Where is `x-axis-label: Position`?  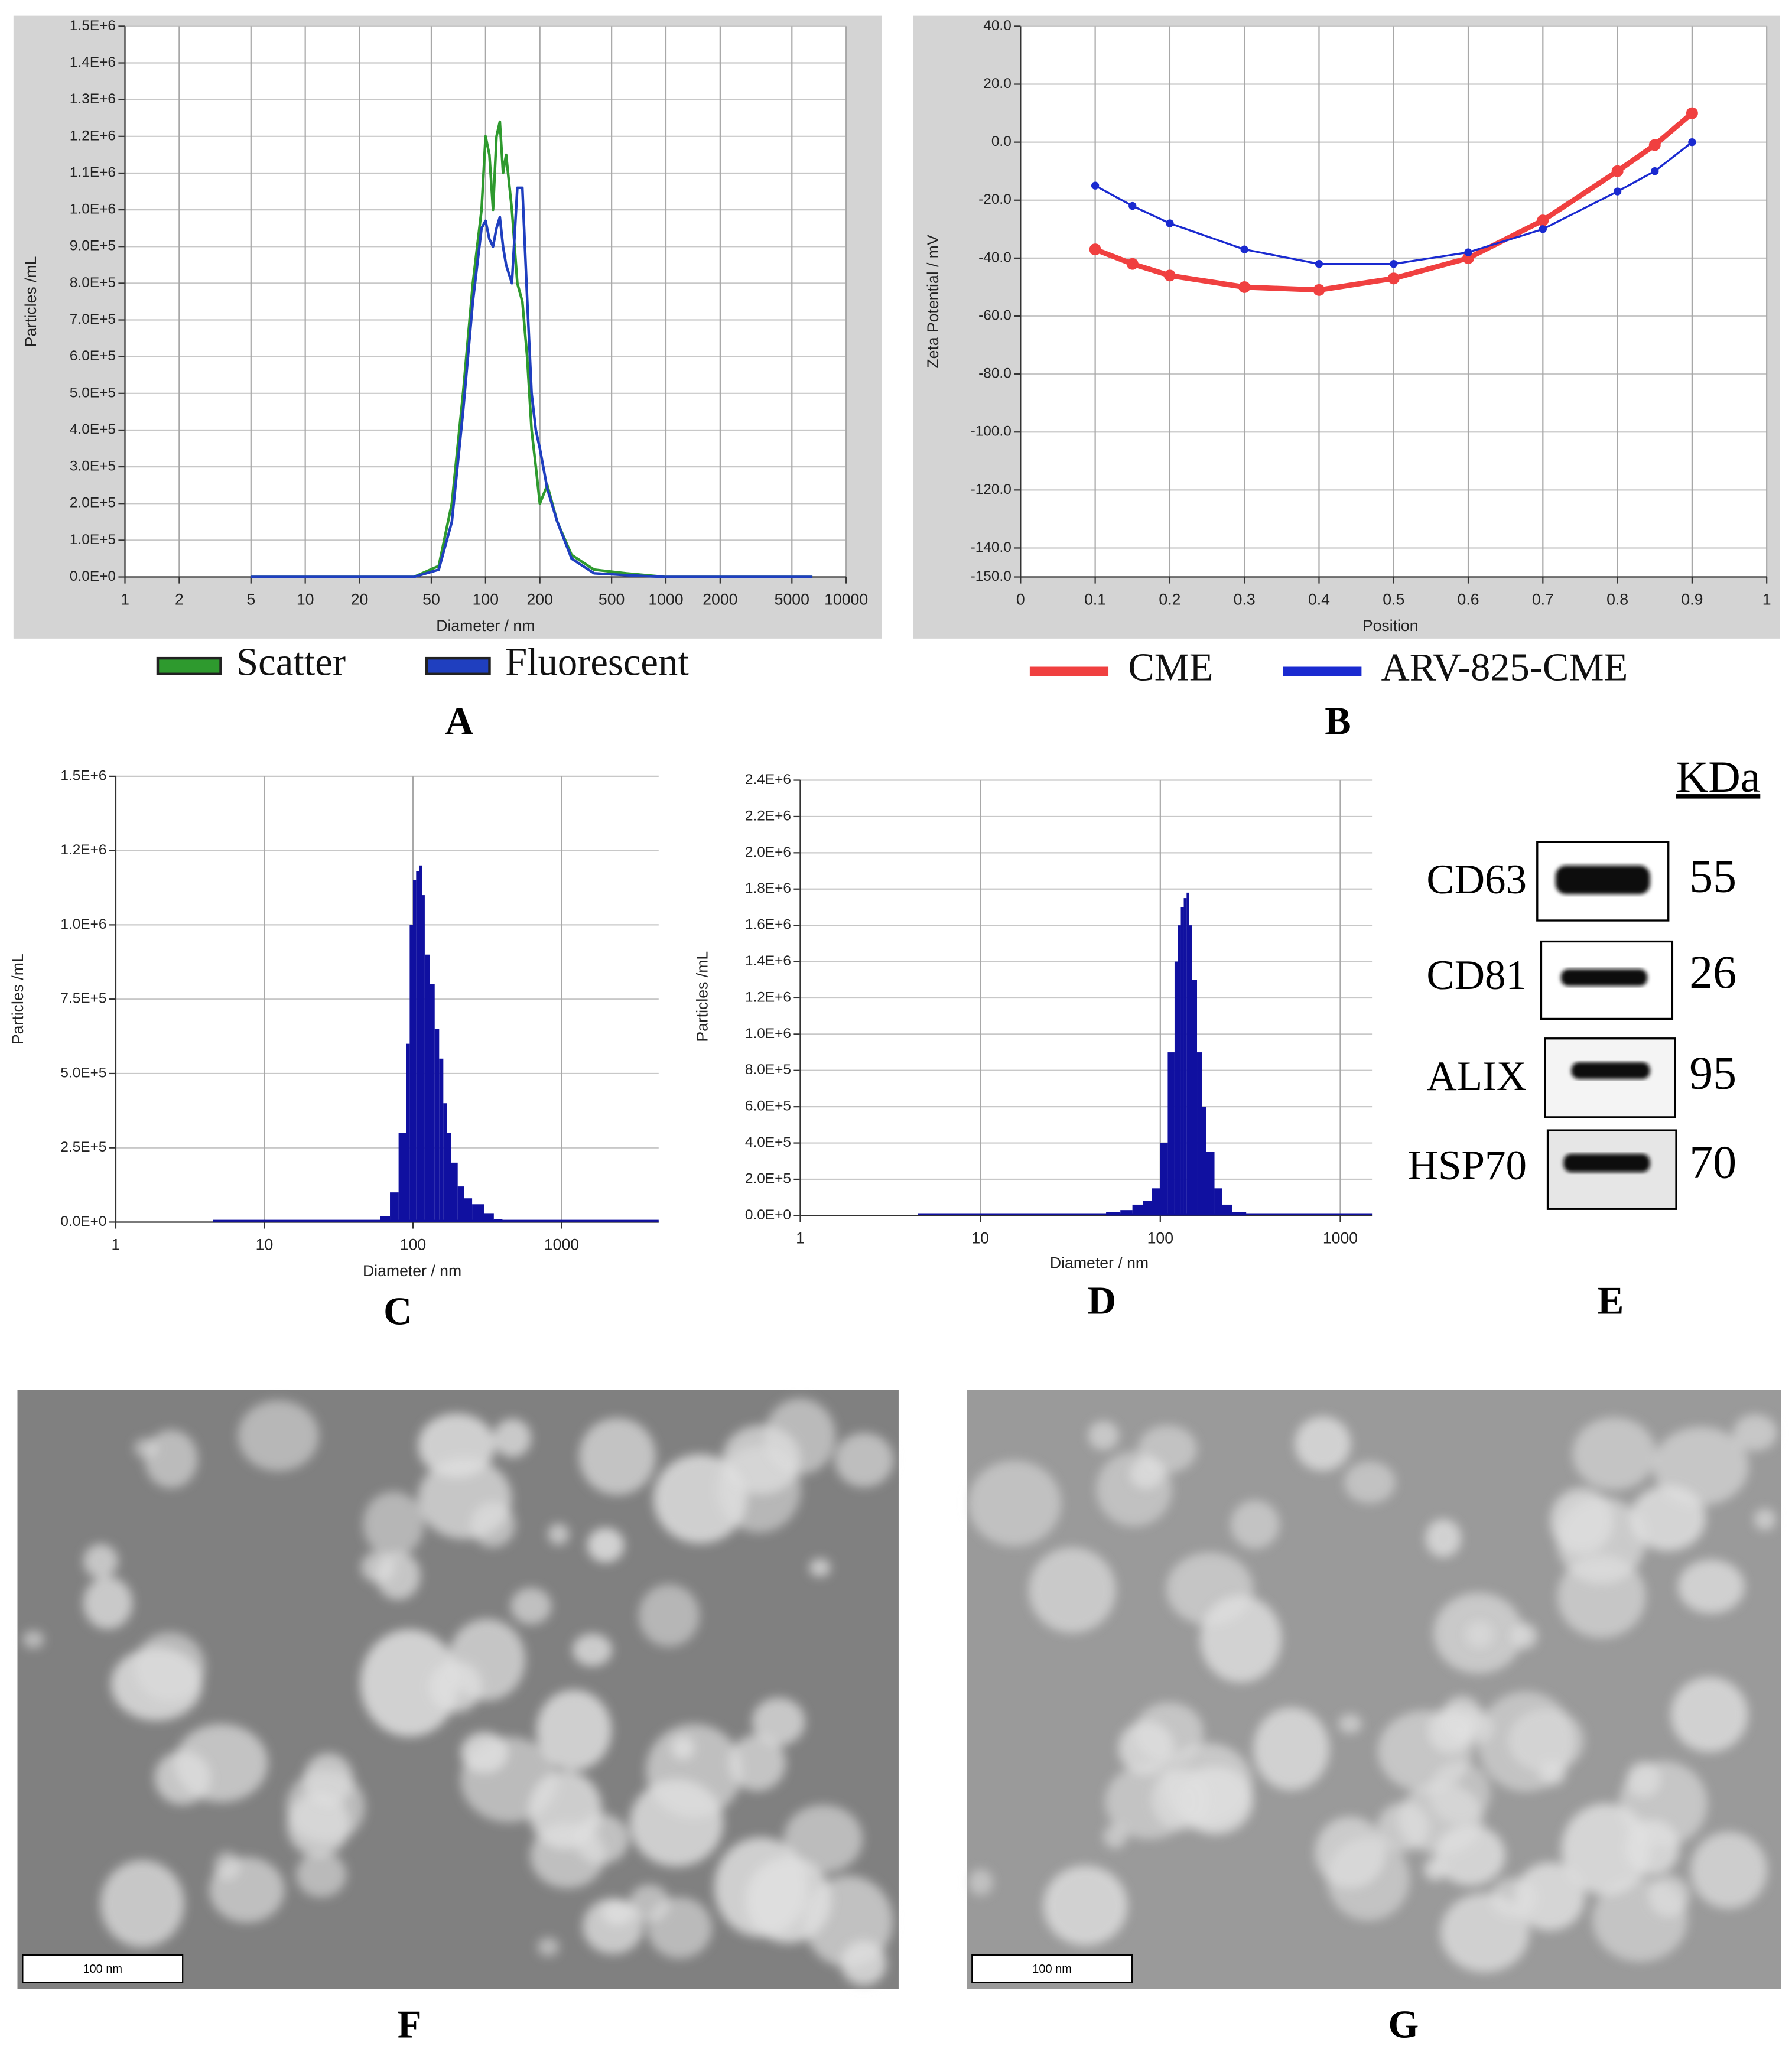
x-axis-label: Position is located at coordinates (1390, 626).